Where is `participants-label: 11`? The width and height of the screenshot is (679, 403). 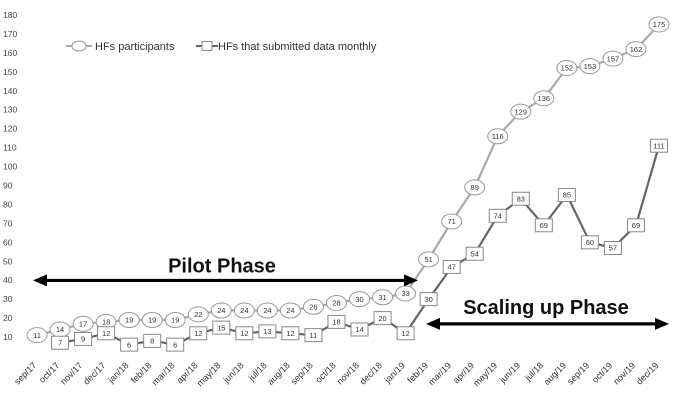 participants-label: 11 is located at coordinates (37, 335).